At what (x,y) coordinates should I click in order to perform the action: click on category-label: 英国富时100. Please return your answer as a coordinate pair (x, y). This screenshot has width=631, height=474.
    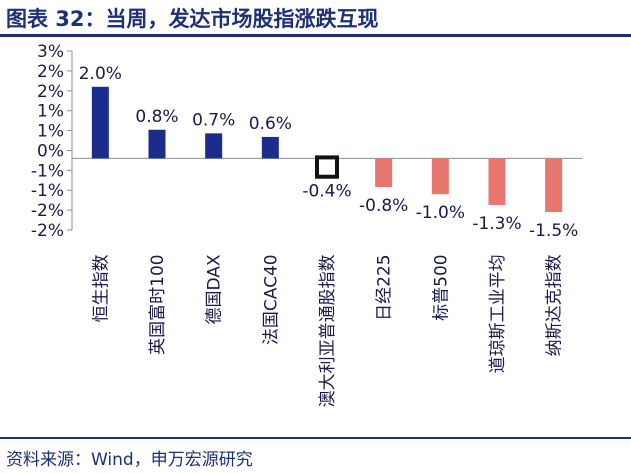
    Looking at the image, I should click on (158, 304).